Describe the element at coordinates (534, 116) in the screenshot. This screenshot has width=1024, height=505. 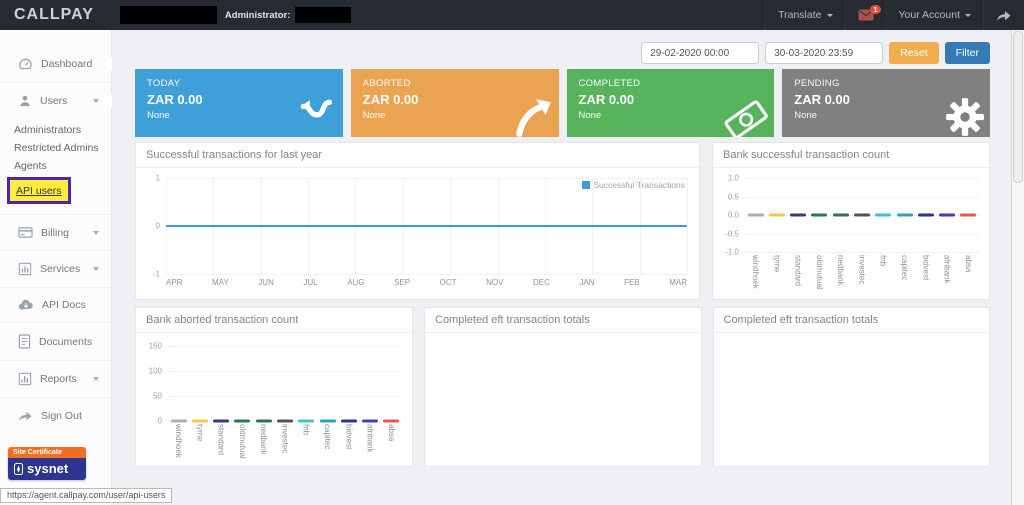
I see `arrow-up-right-icon` at that location.